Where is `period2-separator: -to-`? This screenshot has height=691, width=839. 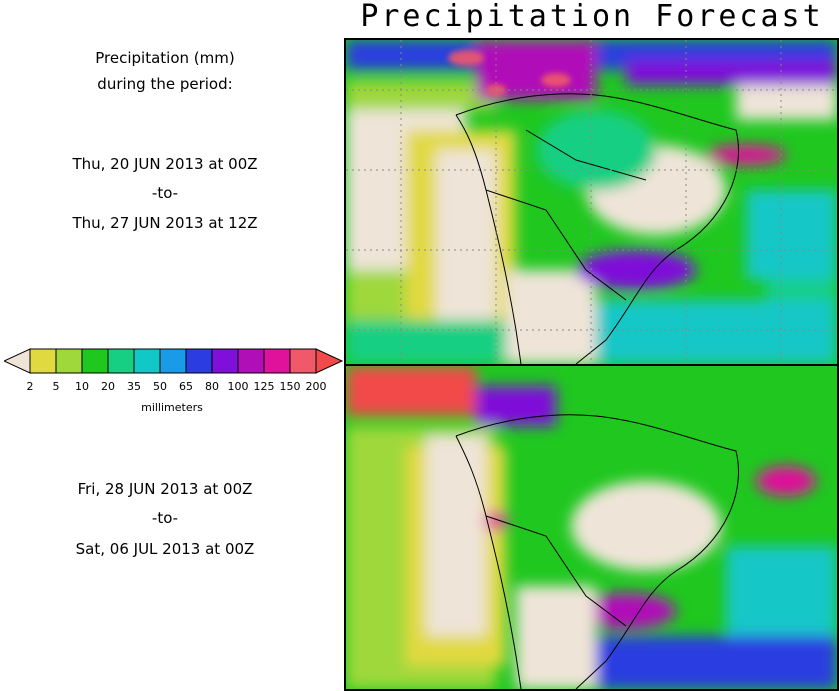
period2-separator: -to- is located at coordinates (165, 518).